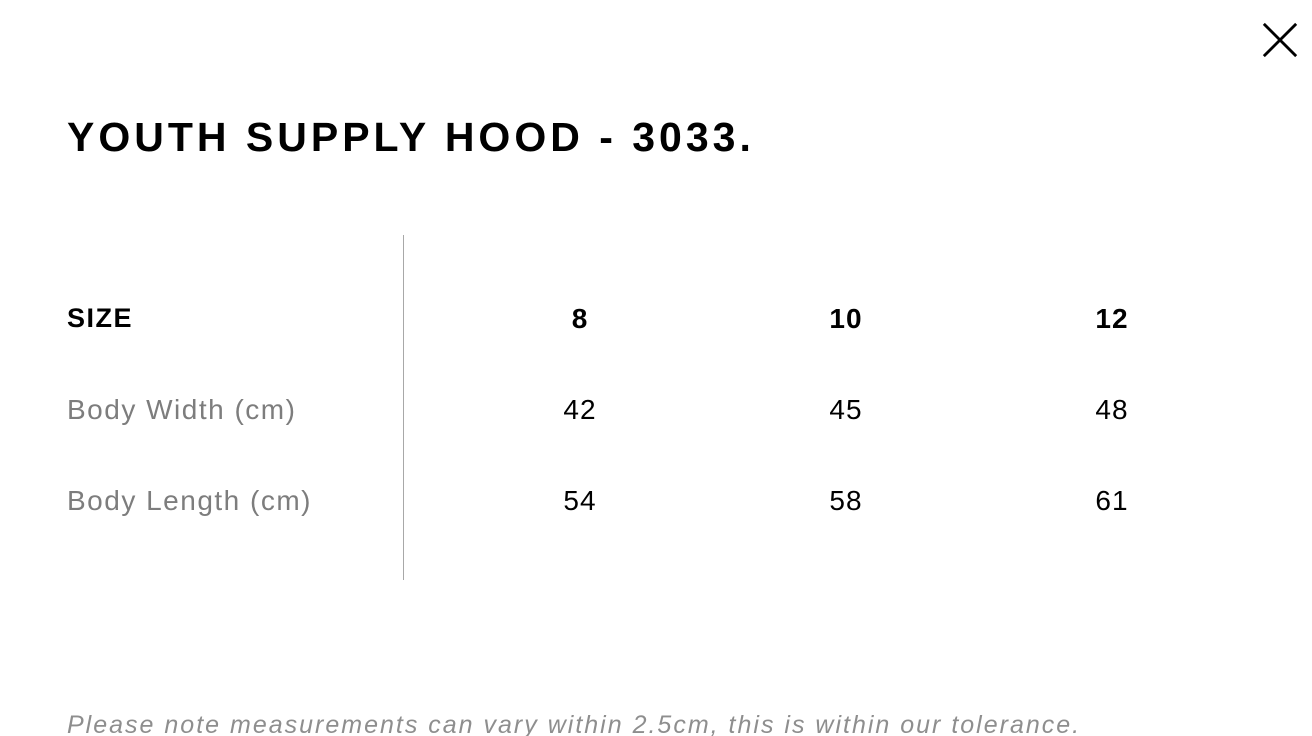 The height and width of the screenshot is (736, 1312). I want to click on table-divider-line, so click(403, 407).